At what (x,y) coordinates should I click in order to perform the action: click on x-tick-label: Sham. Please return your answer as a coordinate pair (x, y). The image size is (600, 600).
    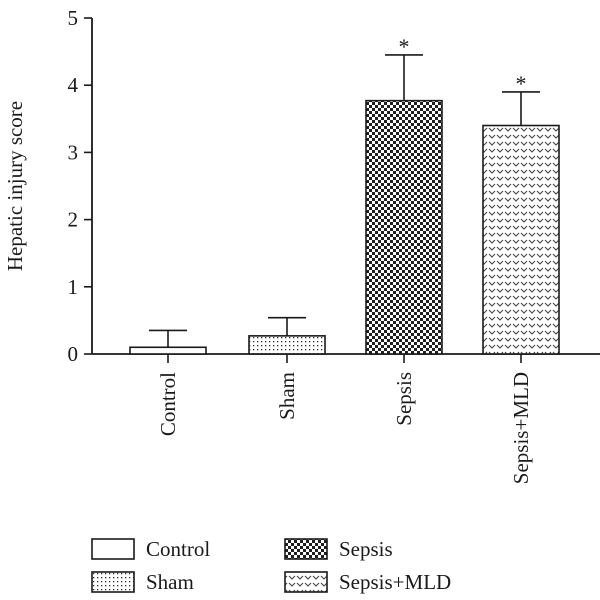
    Looking at the image, I should click on (287, 396).